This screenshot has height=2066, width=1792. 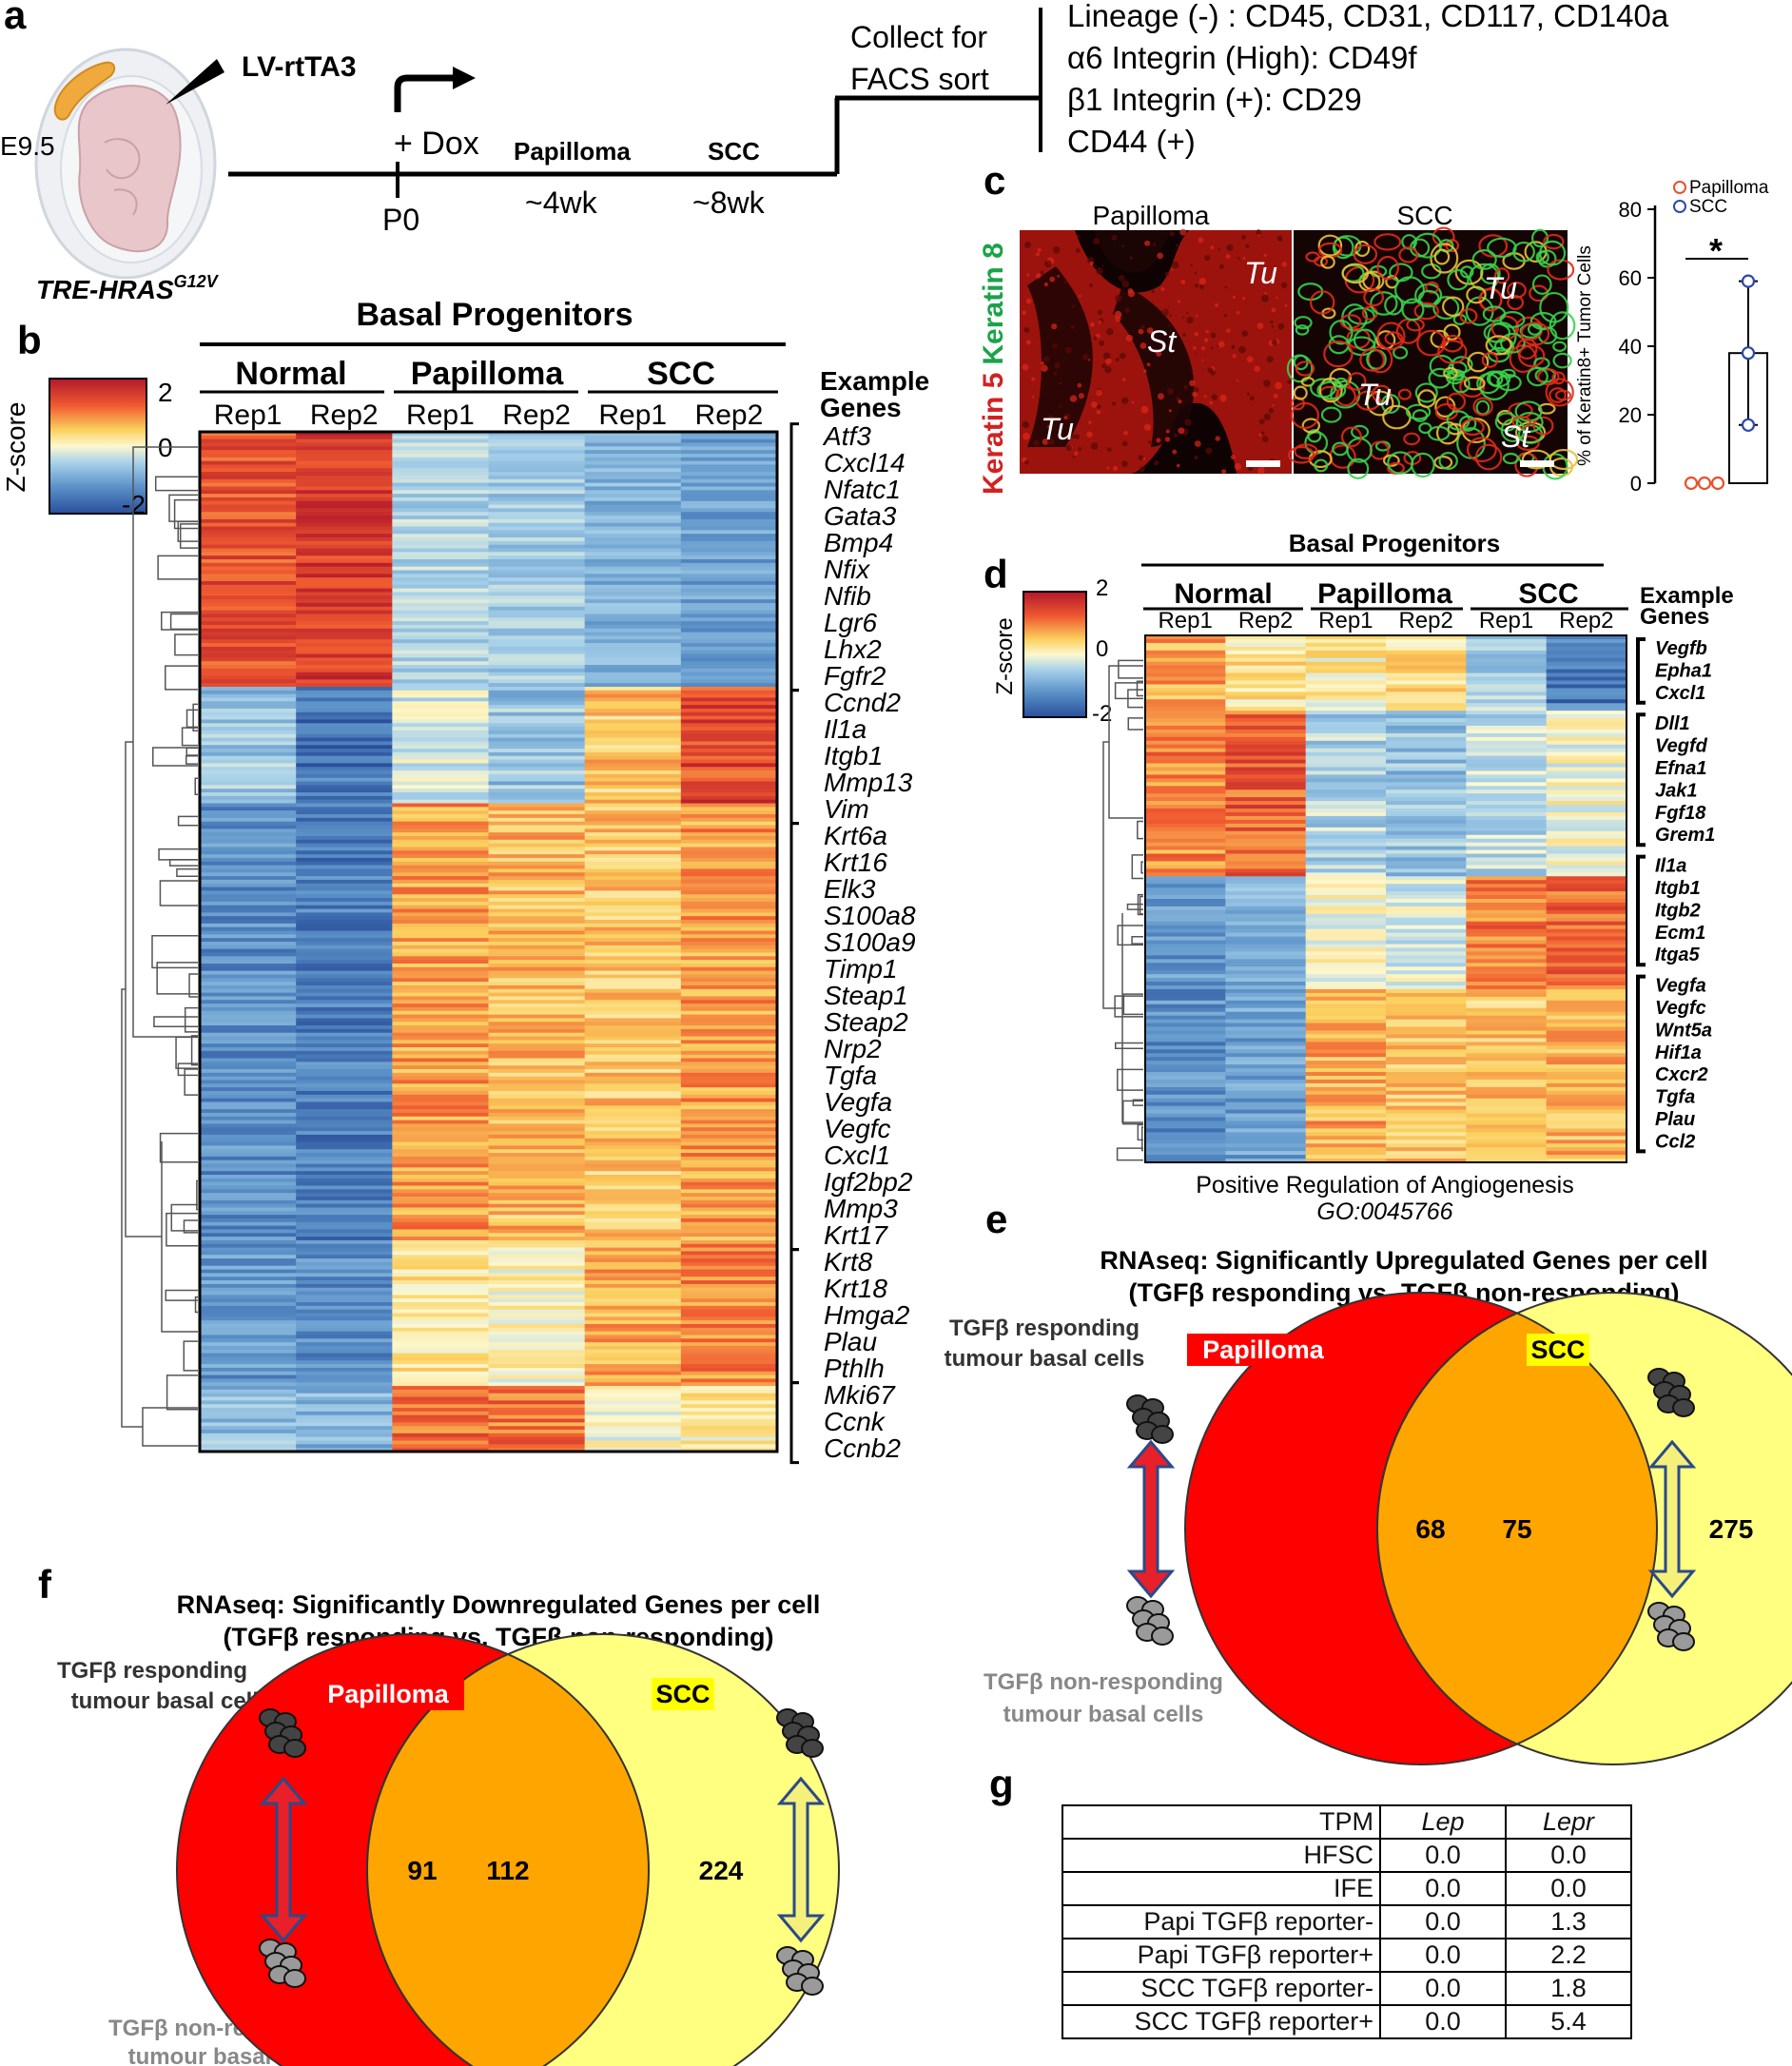 I want to click on table-row: IFE 0.0 0.0, so click(x=1347, y=1889).